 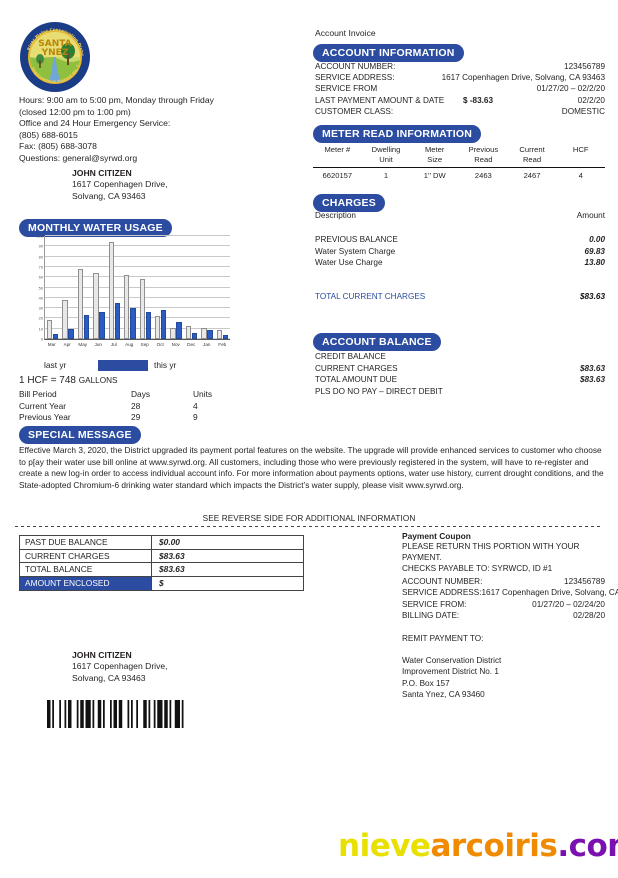 I want to click on stub-row: TOTAL BALANCE $83.63, so click(x=161, y=570).